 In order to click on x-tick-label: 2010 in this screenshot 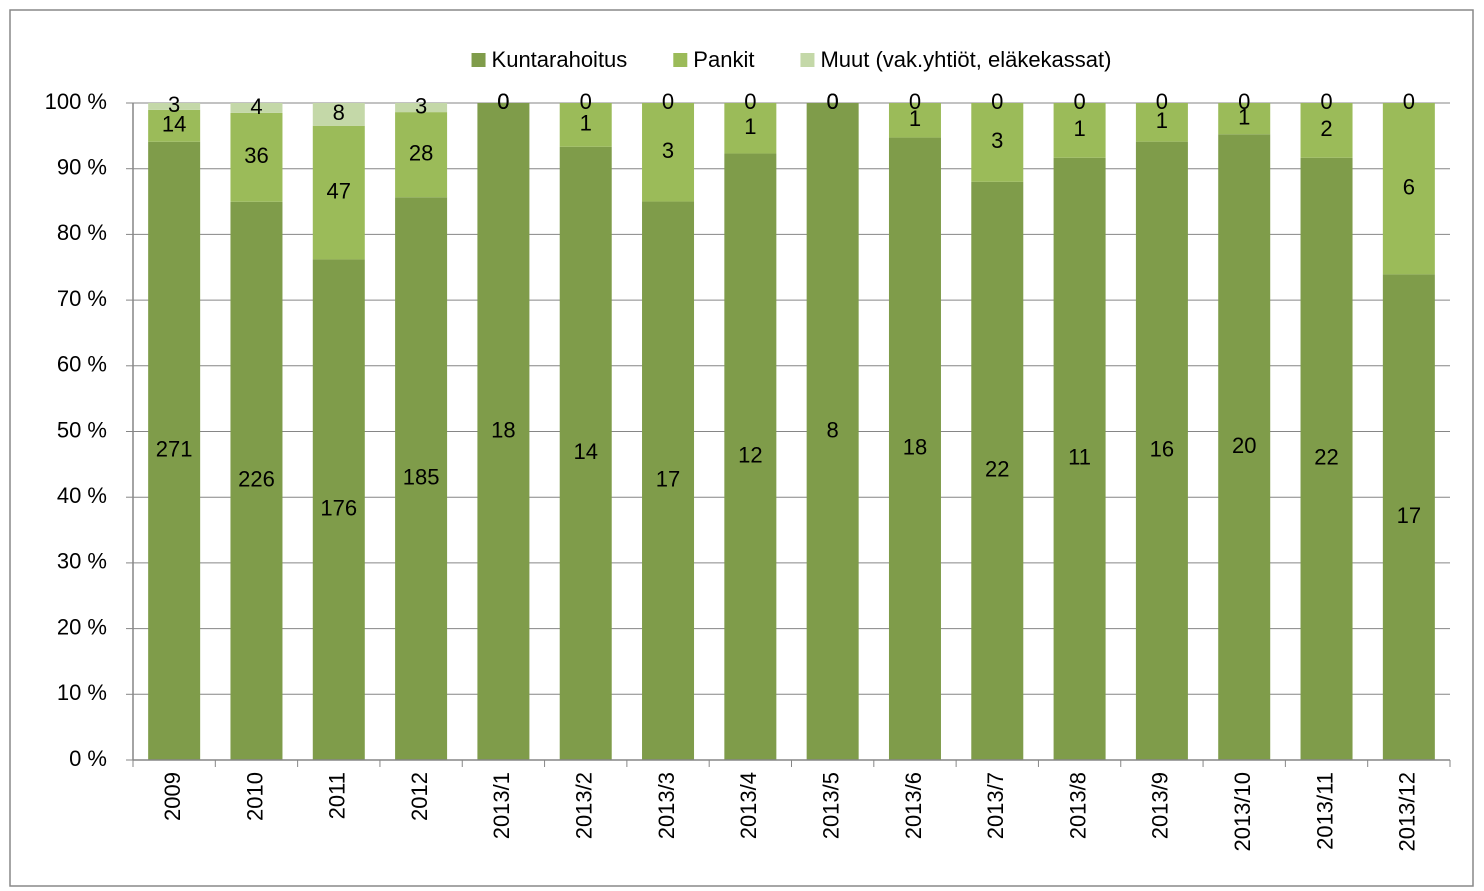, I will do `click(254, 796)`.